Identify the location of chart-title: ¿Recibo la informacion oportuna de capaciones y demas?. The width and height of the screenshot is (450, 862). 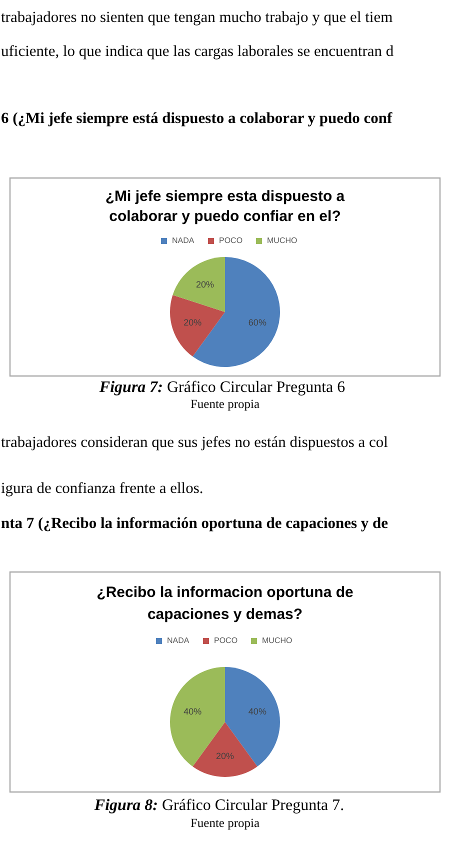
(225, 603).